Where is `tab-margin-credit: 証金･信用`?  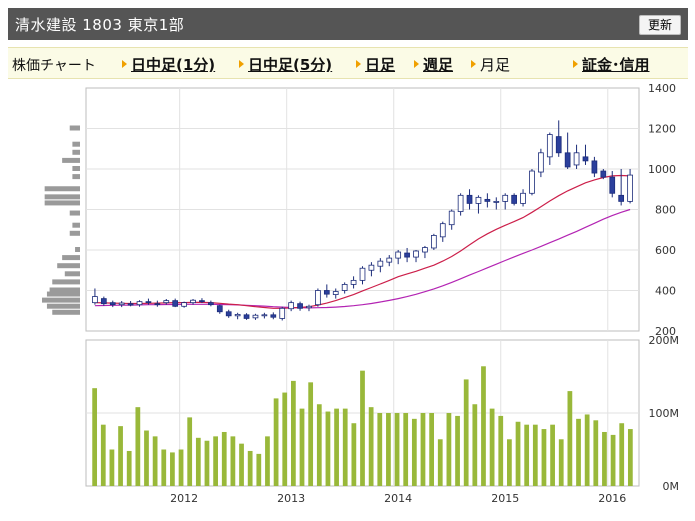
tab-margin-credit: 証金･信用 is located at coordinates (611, 64).